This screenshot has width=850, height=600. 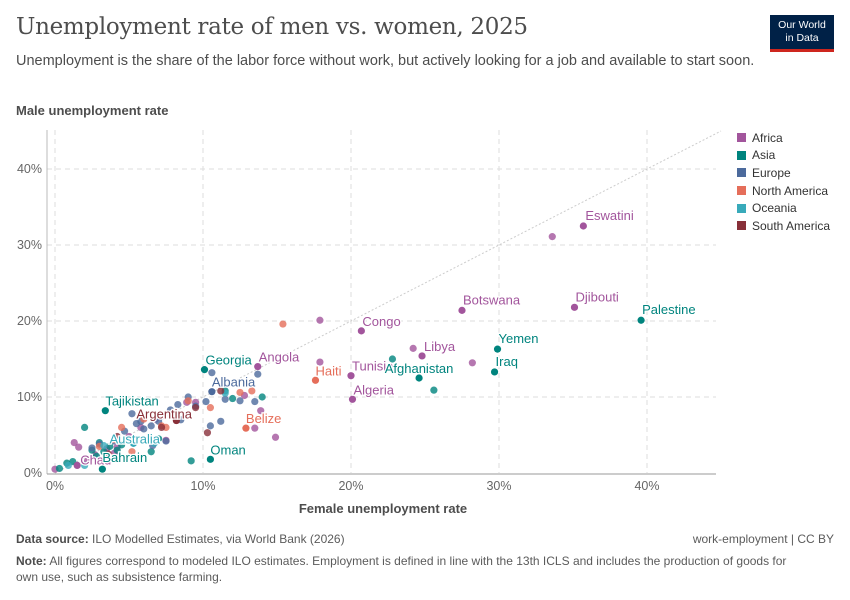 What do you see at coordinates (258, 367) in the screenshot?
I see `data-point-angola` at bounding box center [258, 367].